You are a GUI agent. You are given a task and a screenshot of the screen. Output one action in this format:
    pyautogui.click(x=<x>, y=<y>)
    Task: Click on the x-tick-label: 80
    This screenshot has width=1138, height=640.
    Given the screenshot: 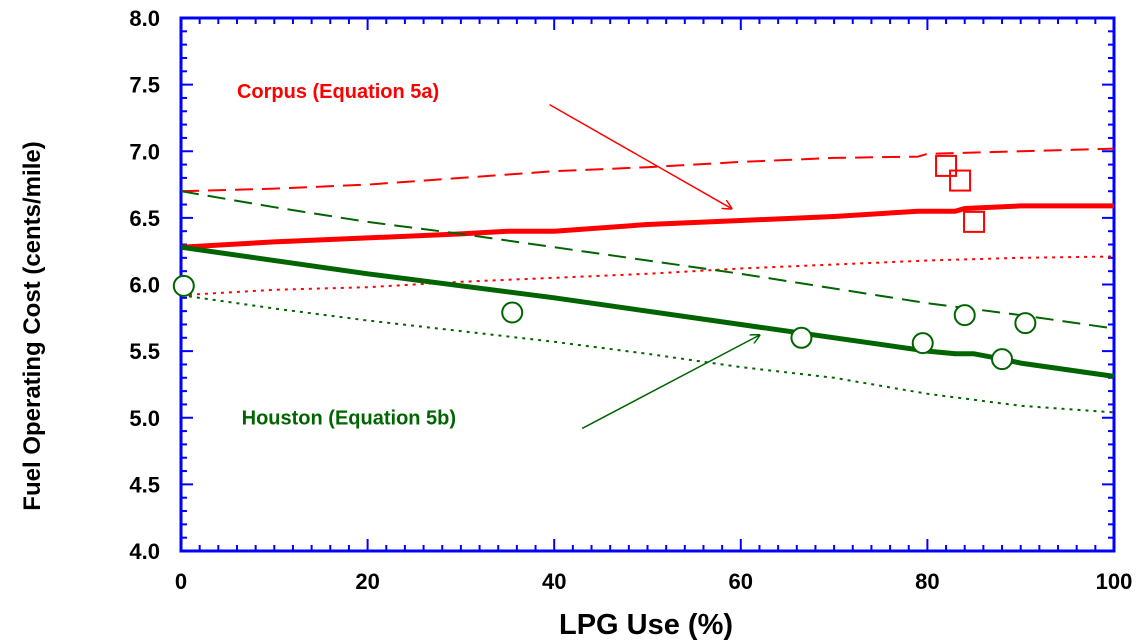 What is the action you would take?
    pyautogui.click(x=927, y=581)
    